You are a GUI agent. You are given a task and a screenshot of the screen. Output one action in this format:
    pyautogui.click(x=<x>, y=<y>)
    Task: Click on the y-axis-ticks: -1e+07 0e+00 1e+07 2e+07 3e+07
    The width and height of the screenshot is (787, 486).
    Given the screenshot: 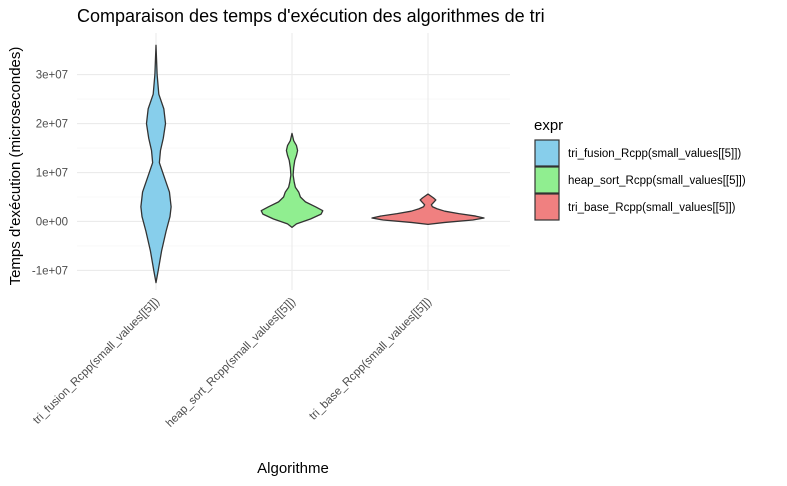 What is the action you would take?
    pyautogui.click(x=50, y=174)
    